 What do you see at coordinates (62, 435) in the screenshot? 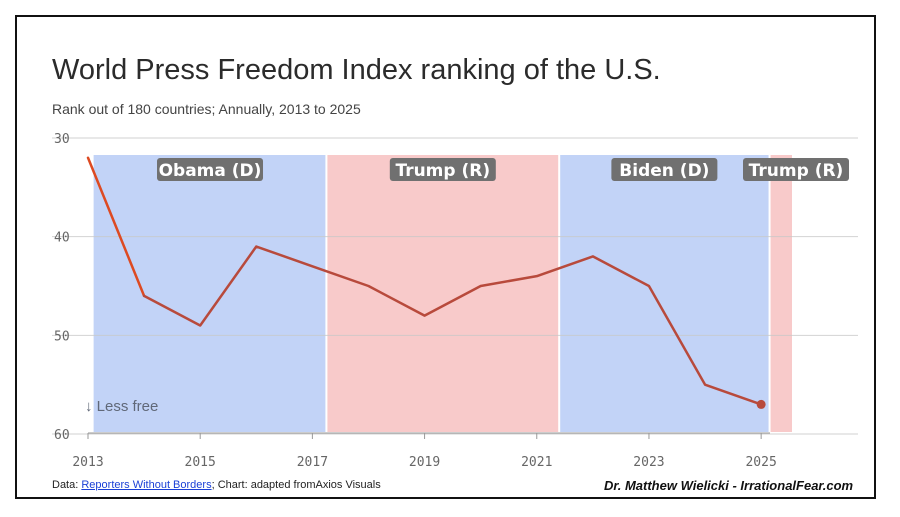
I see `y-tick-label: 60` at bounding box center [62, 435].